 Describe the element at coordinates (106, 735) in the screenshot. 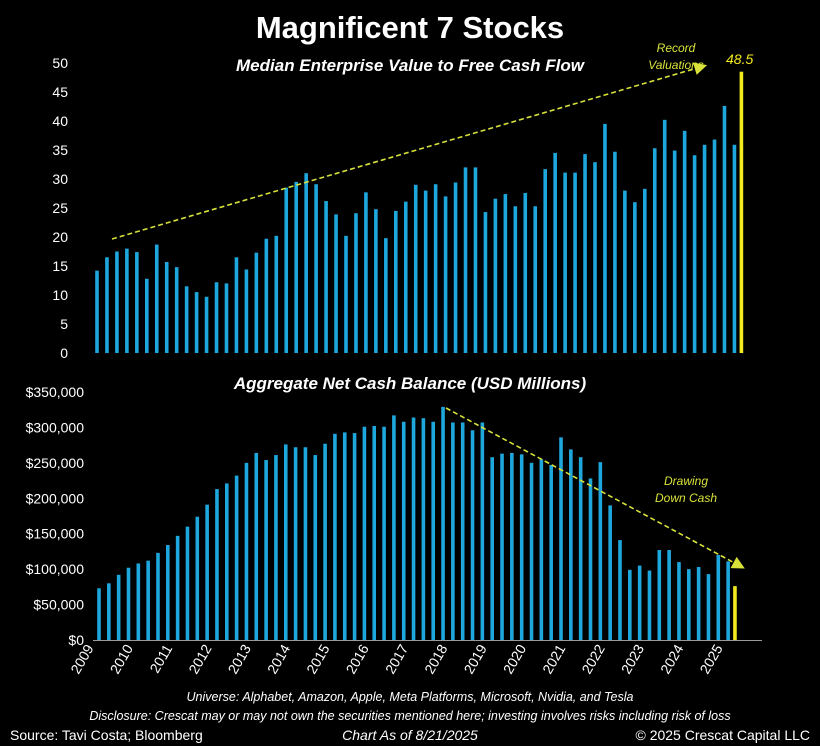

I see `footer-source: Source: Tavi Costa; Bloomberg` at that location.